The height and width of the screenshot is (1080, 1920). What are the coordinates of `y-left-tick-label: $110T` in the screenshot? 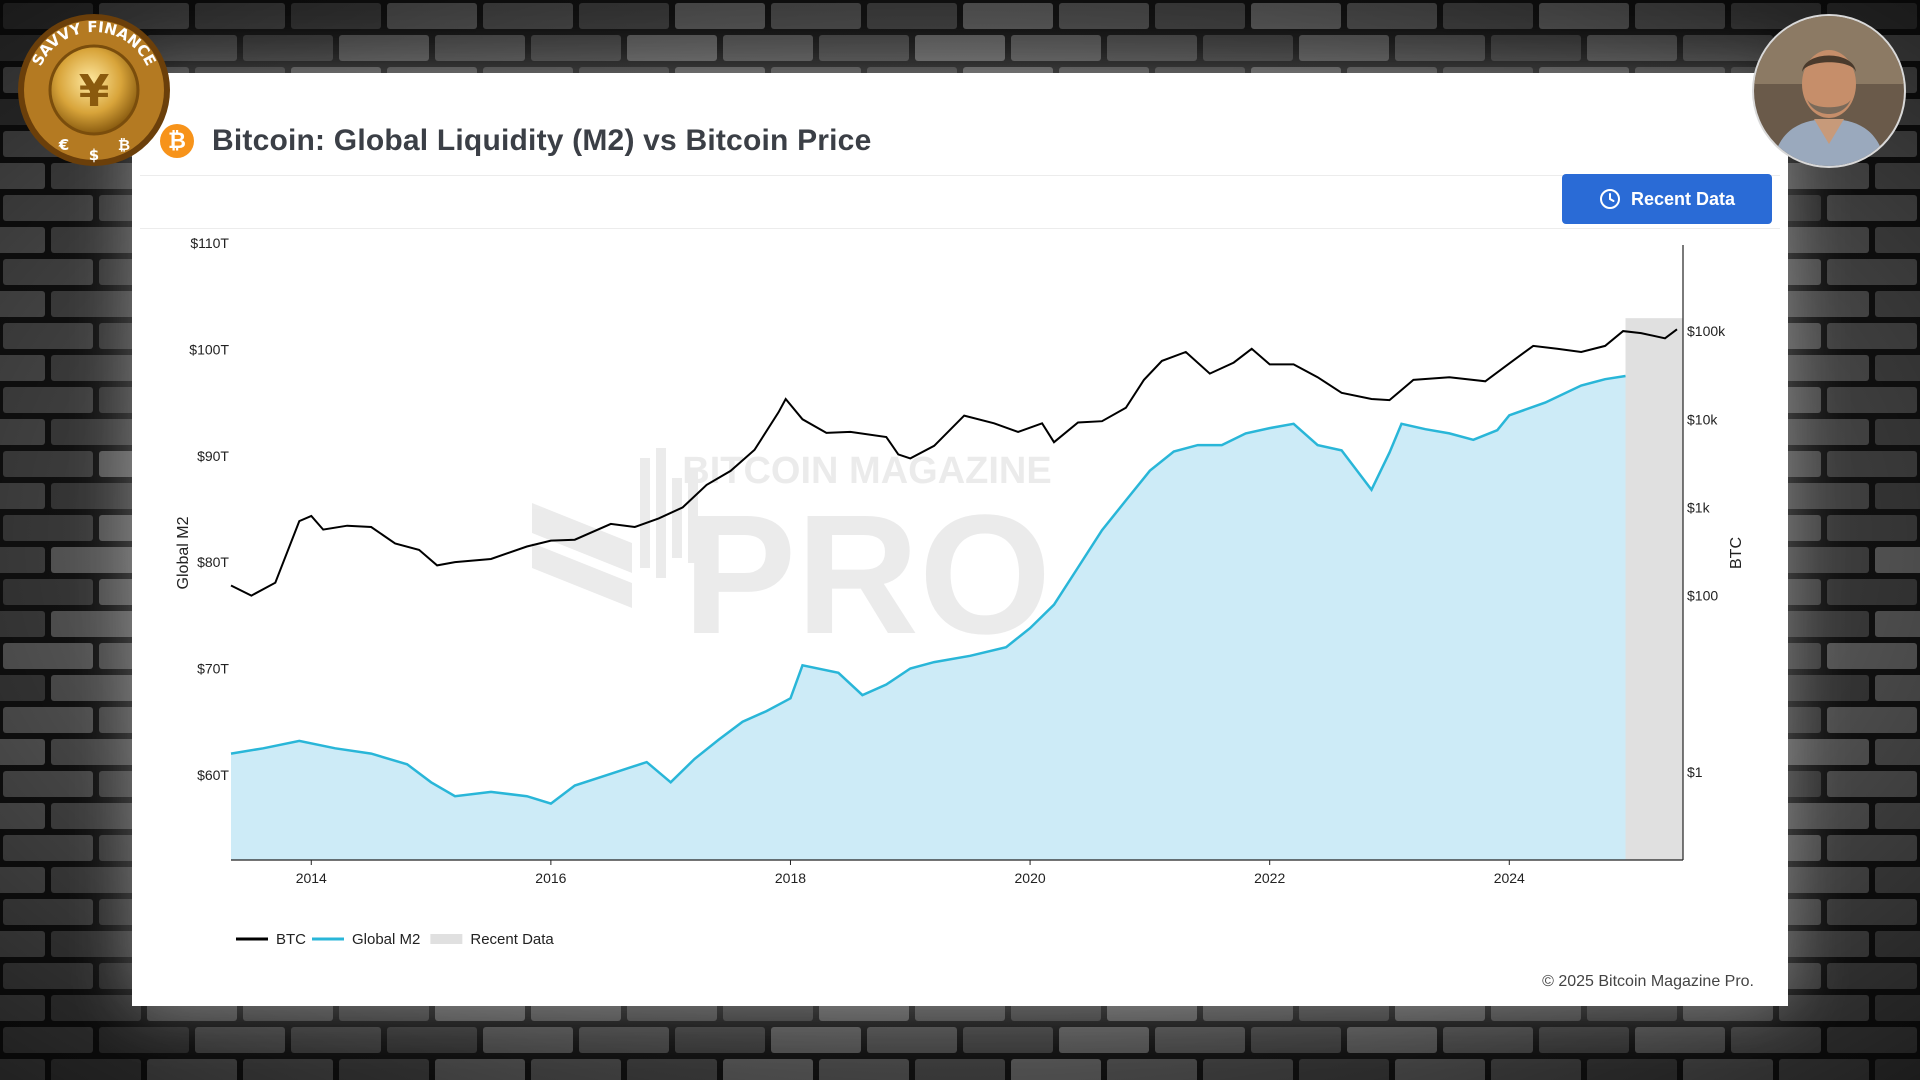 It's located at (209, 243).